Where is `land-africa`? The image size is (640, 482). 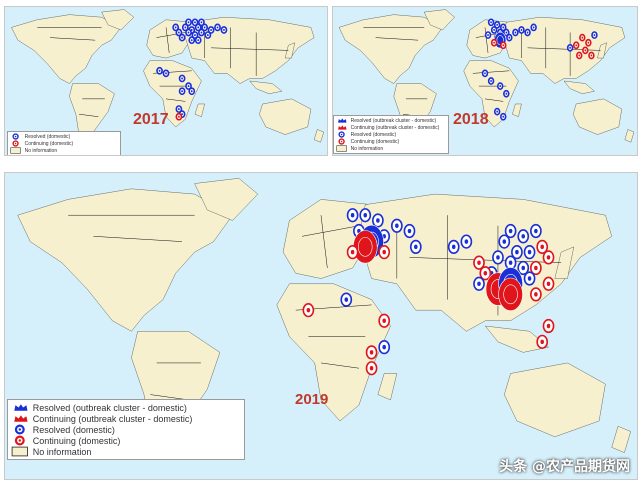 land-africa is located at coordinates (491, 94).